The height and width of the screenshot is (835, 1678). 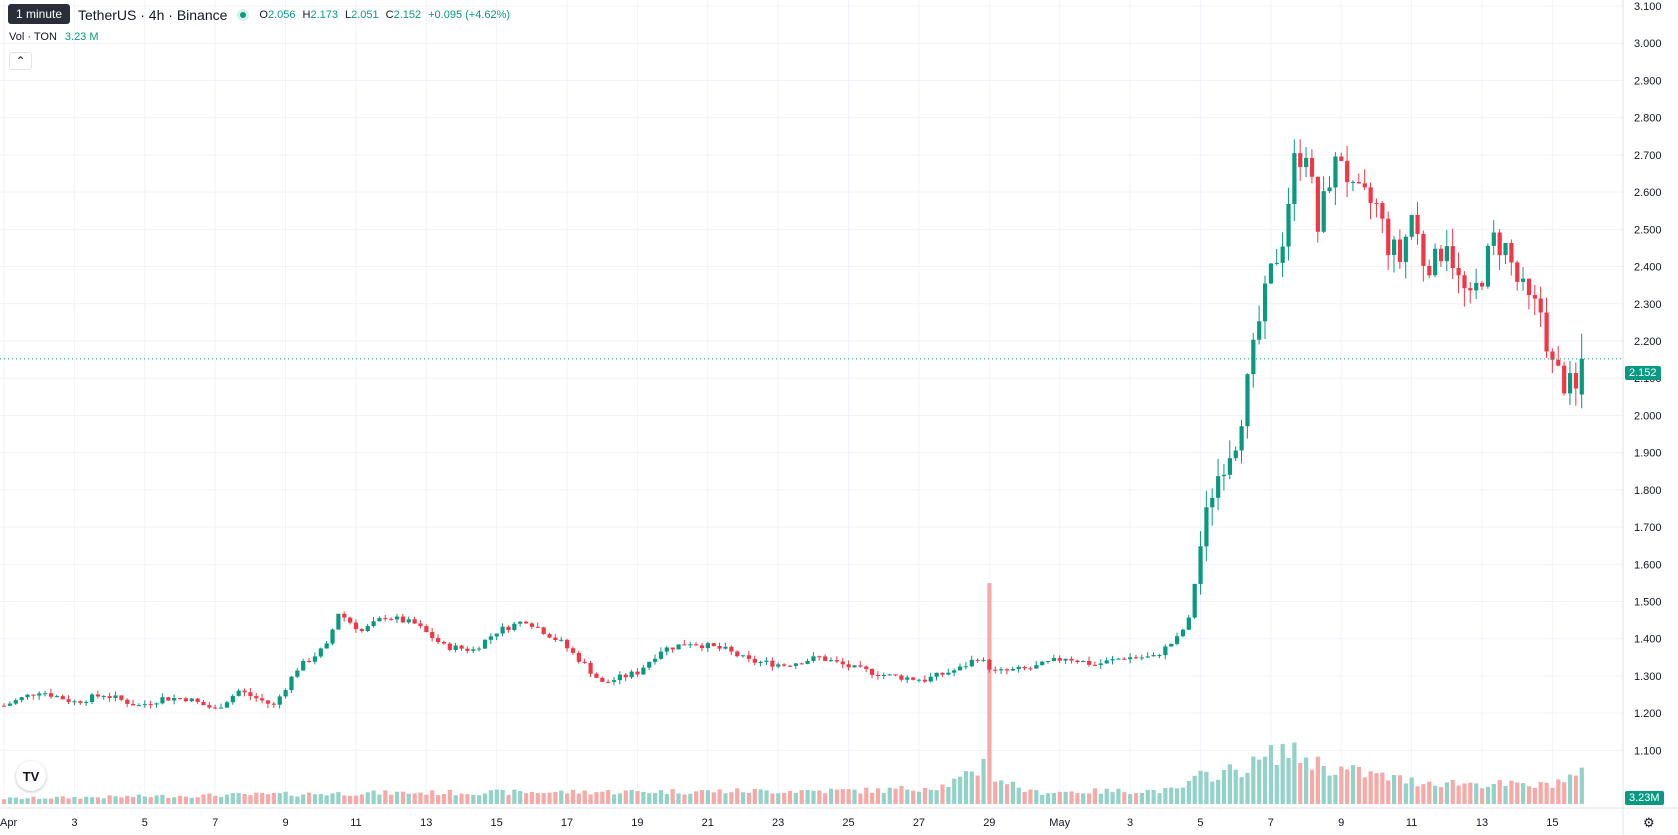 What do you see at coordinates (33, 37) in the screenshot?
I see `volume-label: Vol · TON` at bounding box center [33, 37].